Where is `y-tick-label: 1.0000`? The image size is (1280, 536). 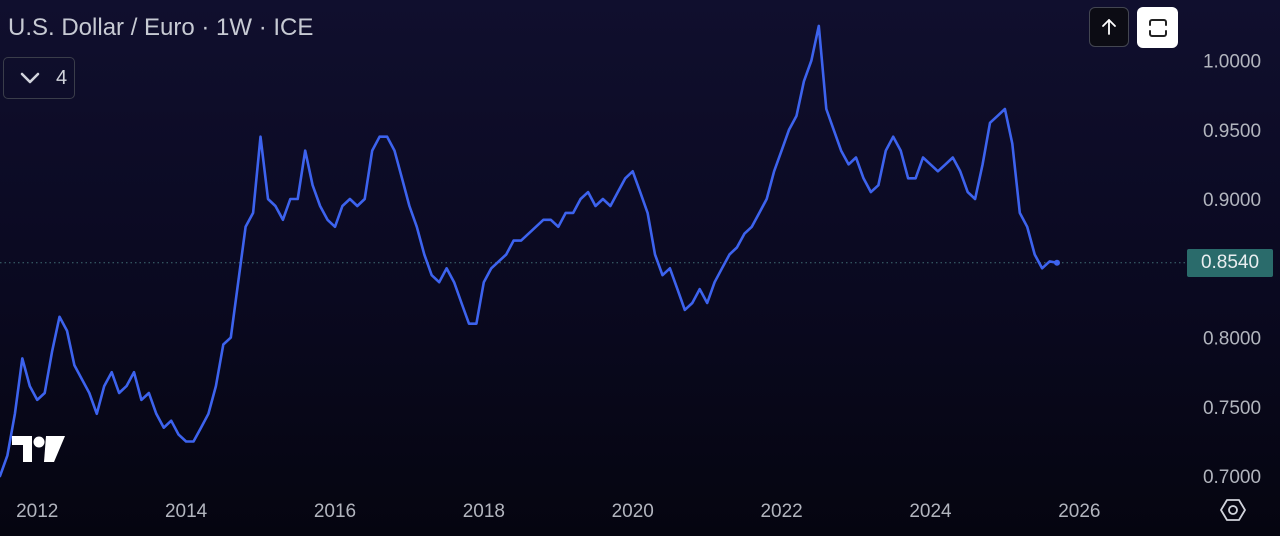 y-tick-label: 1.0000 is located at coordinates (1232, 61).